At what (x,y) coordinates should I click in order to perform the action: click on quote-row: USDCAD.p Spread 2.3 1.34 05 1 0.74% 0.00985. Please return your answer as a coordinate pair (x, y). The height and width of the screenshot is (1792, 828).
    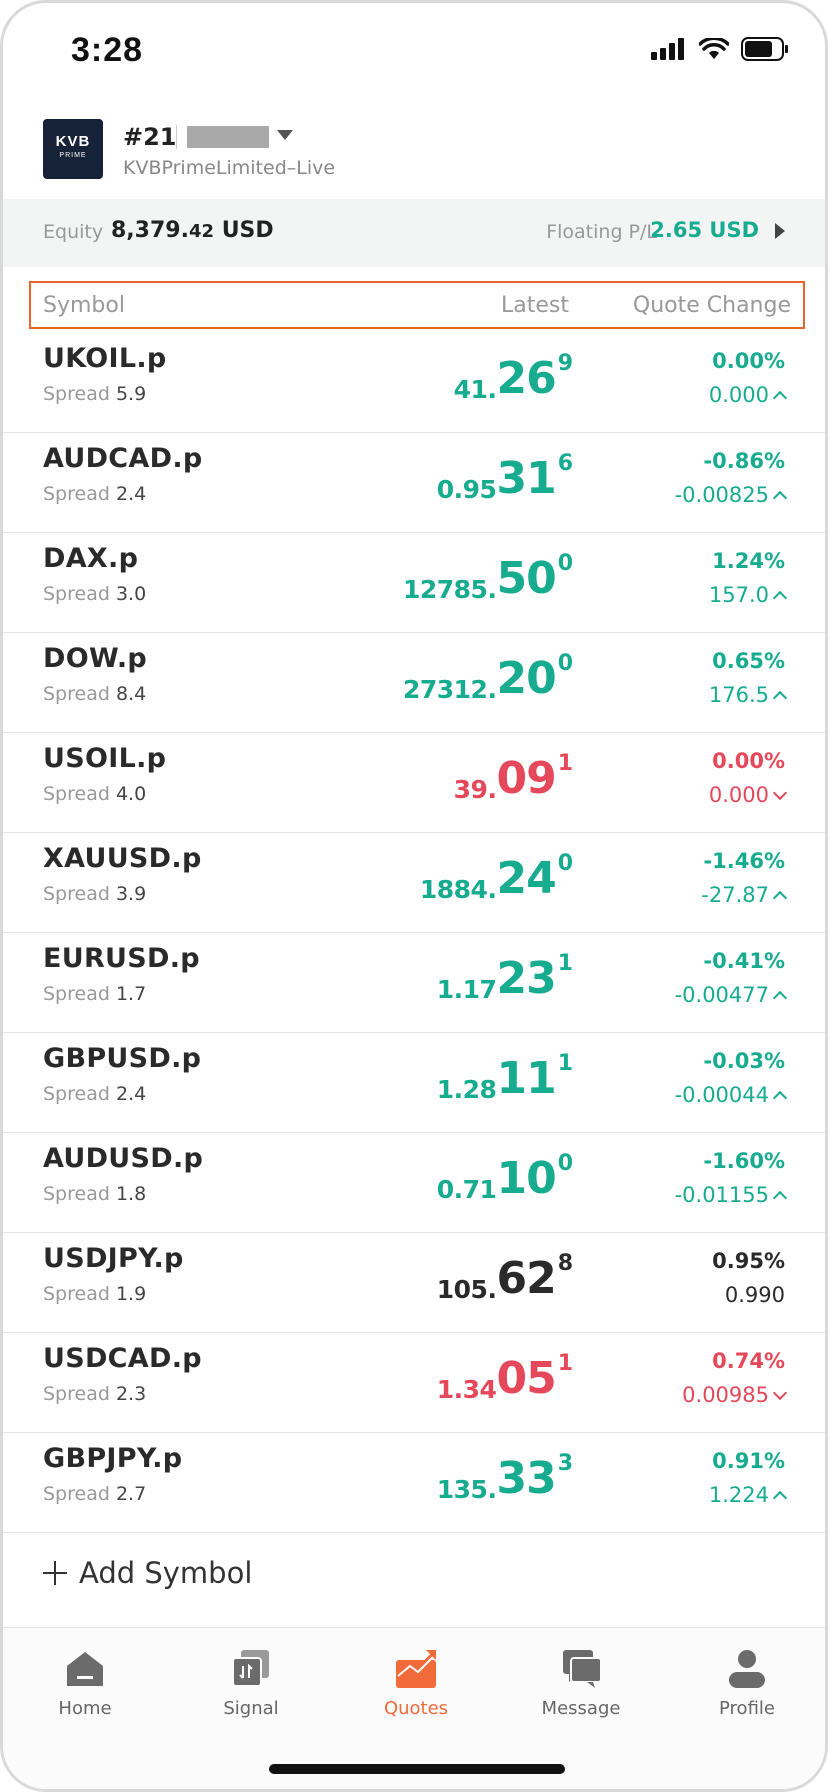
    Looking at the image, I should click on (414, 1383).